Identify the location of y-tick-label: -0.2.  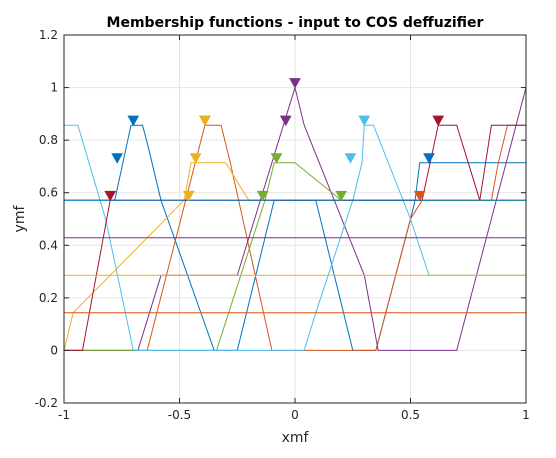
(46, 403).